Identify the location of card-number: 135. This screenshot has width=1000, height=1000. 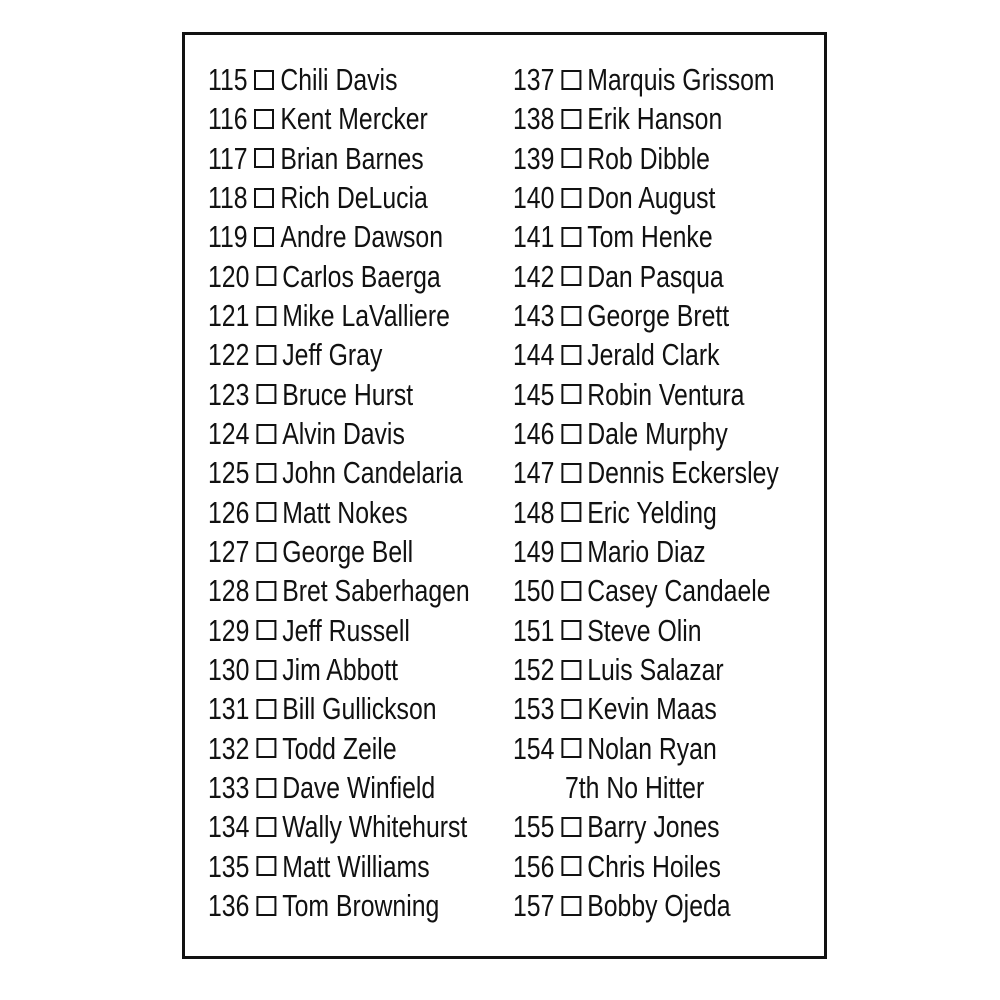
(229, 866).